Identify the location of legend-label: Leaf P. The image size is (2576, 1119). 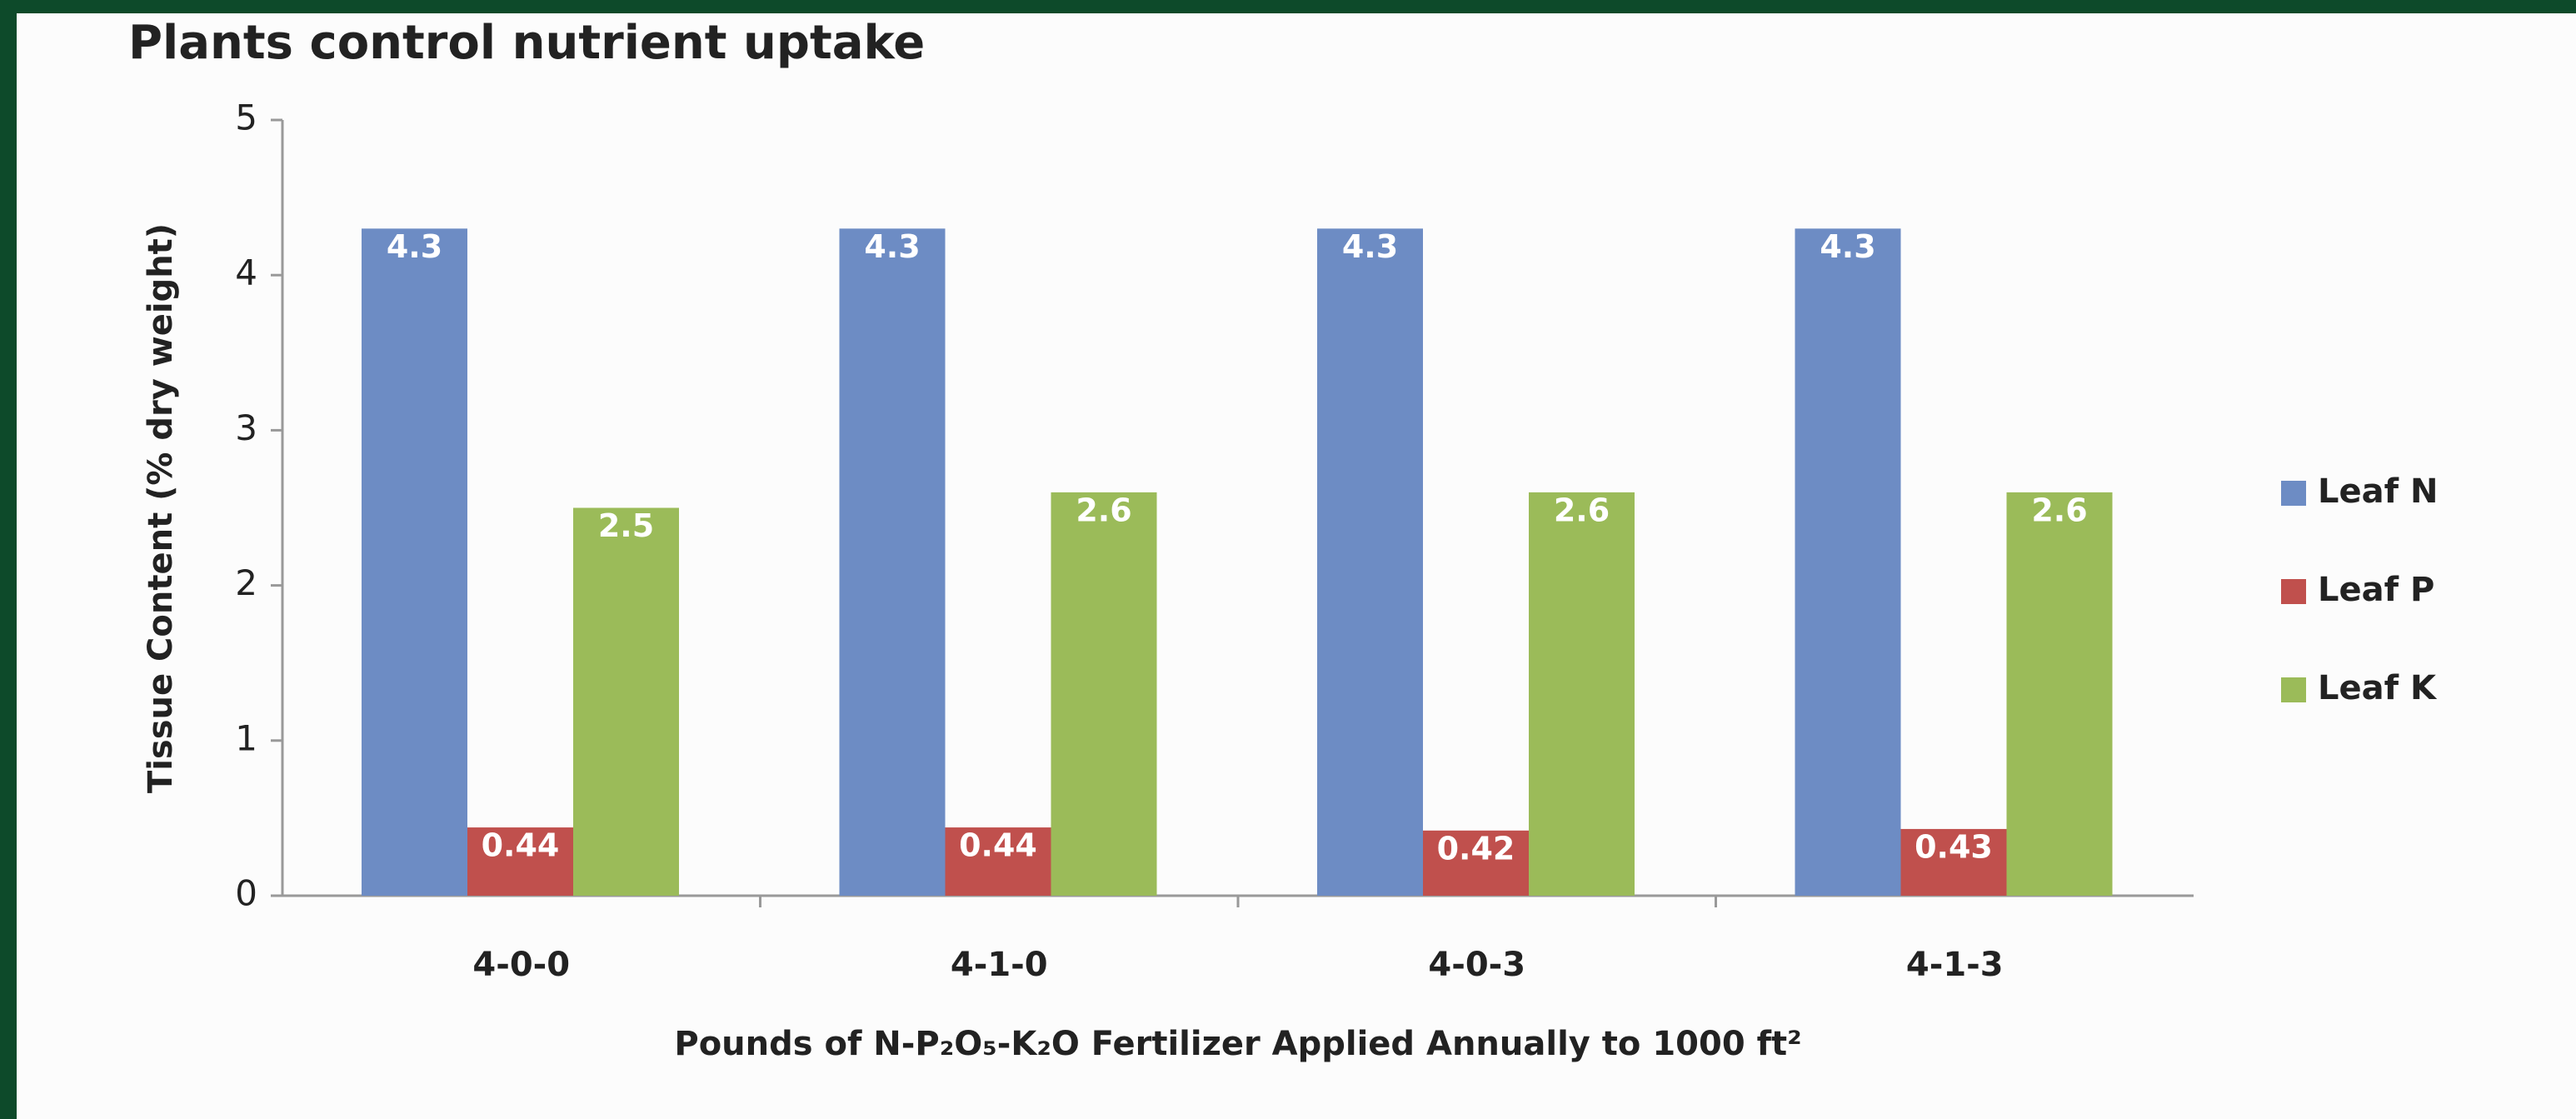
(2376, 590).